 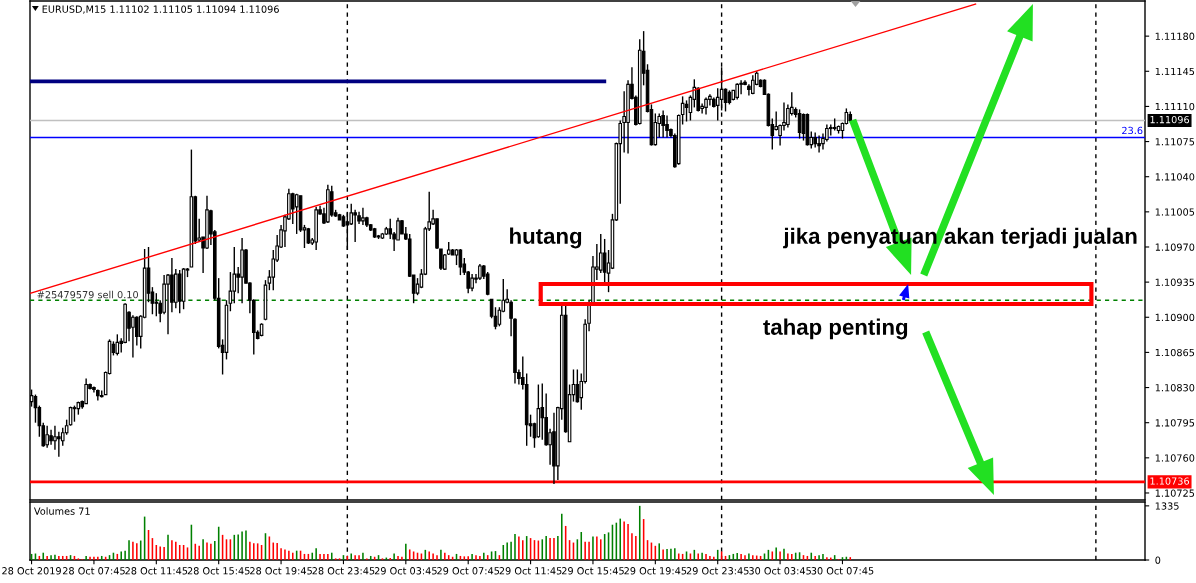 I want to click on y-tick-label: 1.10795, so click(x=1175, y=423).